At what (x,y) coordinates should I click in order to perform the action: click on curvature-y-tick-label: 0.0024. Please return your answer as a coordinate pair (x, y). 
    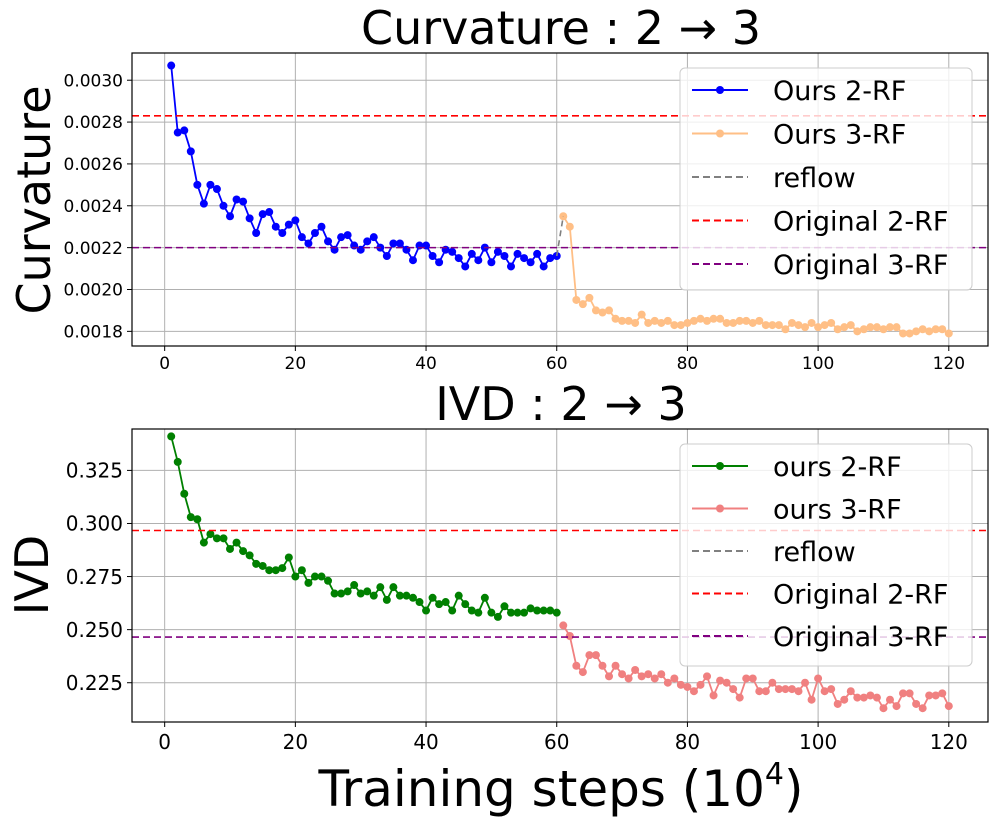
    Looking at the image, I should click on (93, 207).